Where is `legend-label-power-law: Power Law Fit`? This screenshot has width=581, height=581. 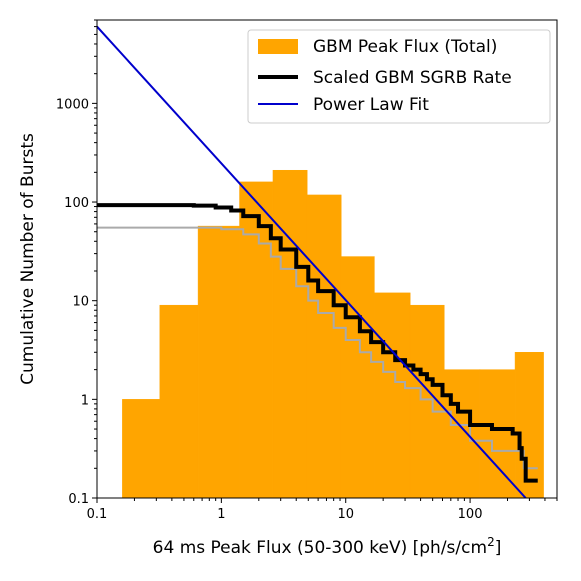
legend-label-power-law: Power Law Fit is located at coordinates (371, 105).